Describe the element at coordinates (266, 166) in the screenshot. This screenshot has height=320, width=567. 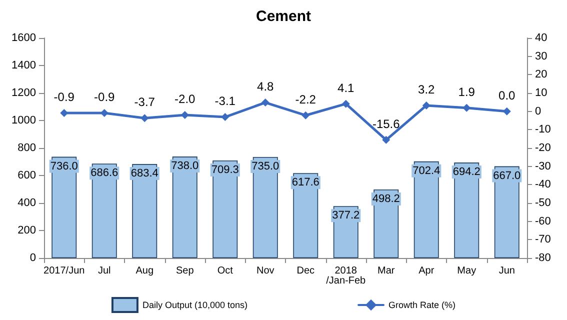
I see `data-label: 735.0` at that location.